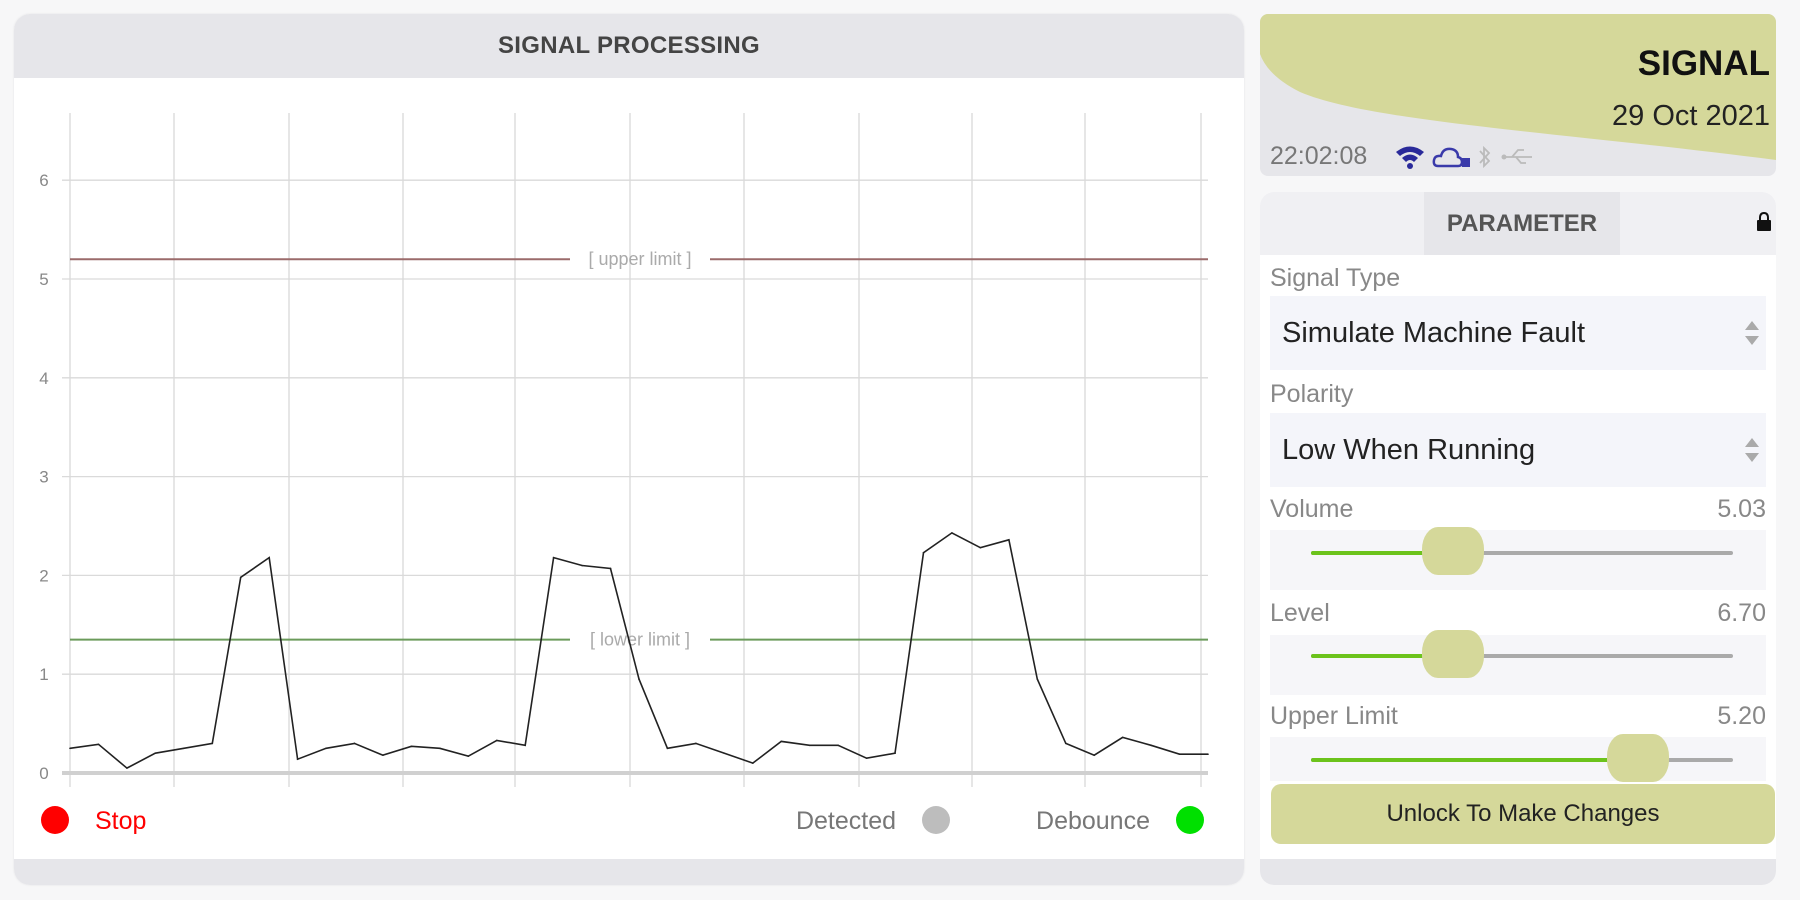  What do you see at coordinates (846, 821) in the screenshot?
I see `detected-label: Detected` at bounding box center [846, 821].